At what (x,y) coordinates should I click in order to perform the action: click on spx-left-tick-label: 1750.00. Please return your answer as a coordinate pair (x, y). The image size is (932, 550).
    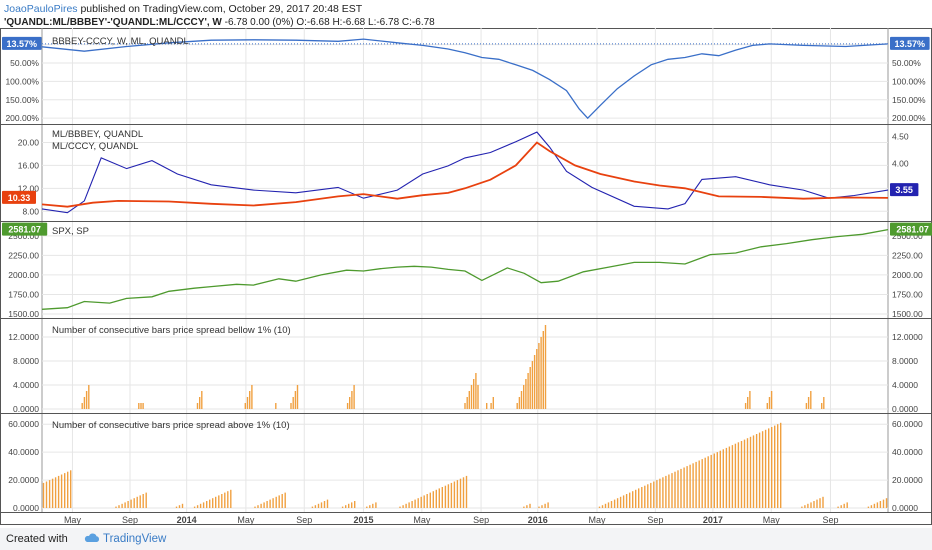
    Looking at the image, I should click on (23, 294).